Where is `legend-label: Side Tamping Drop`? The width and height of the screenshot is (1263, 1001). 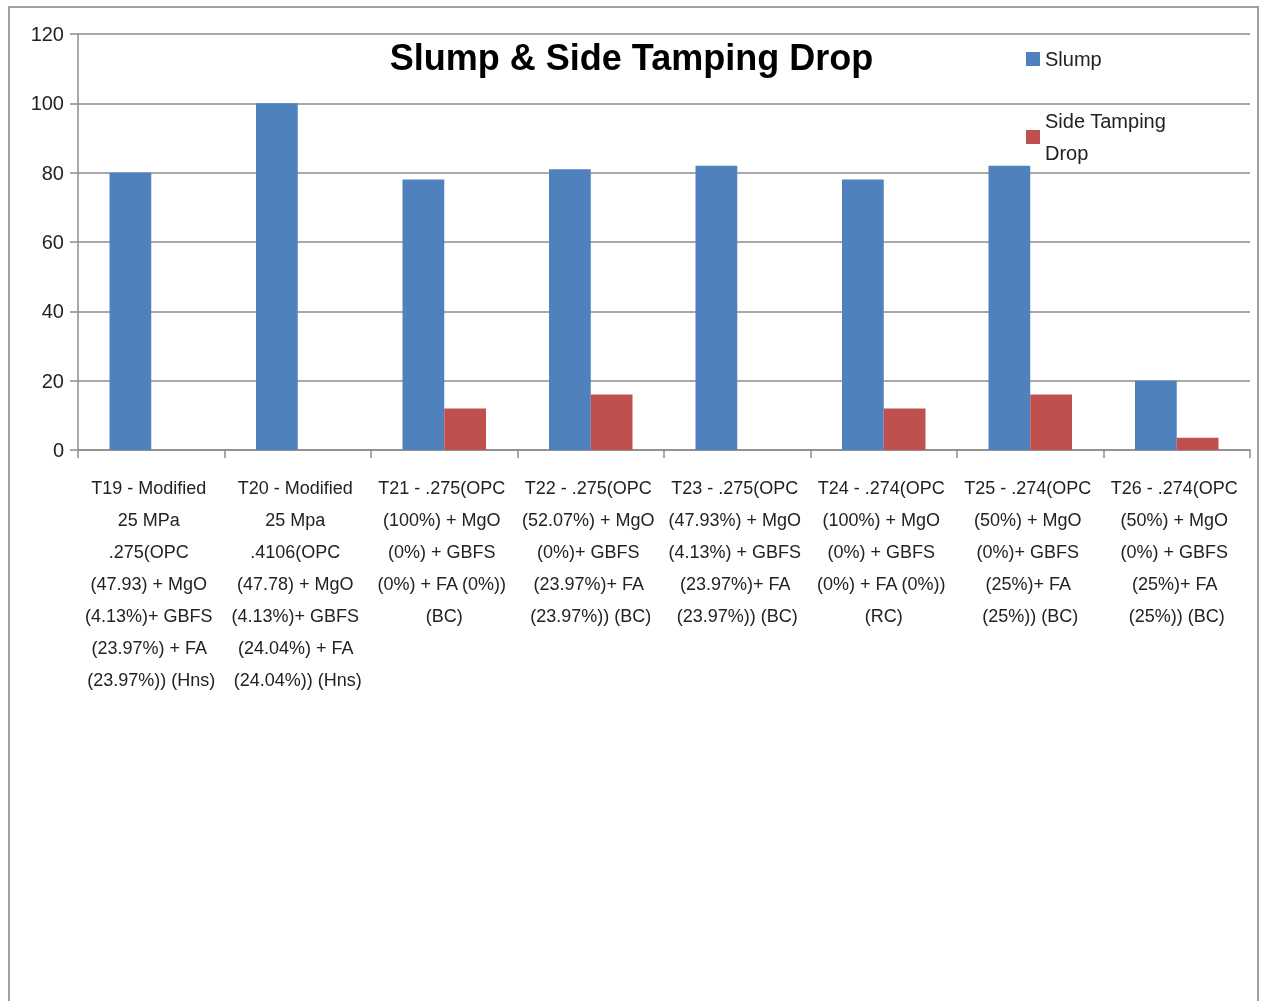 legend-label: Side Tamping Drop is located at coordinates (1108, 137).